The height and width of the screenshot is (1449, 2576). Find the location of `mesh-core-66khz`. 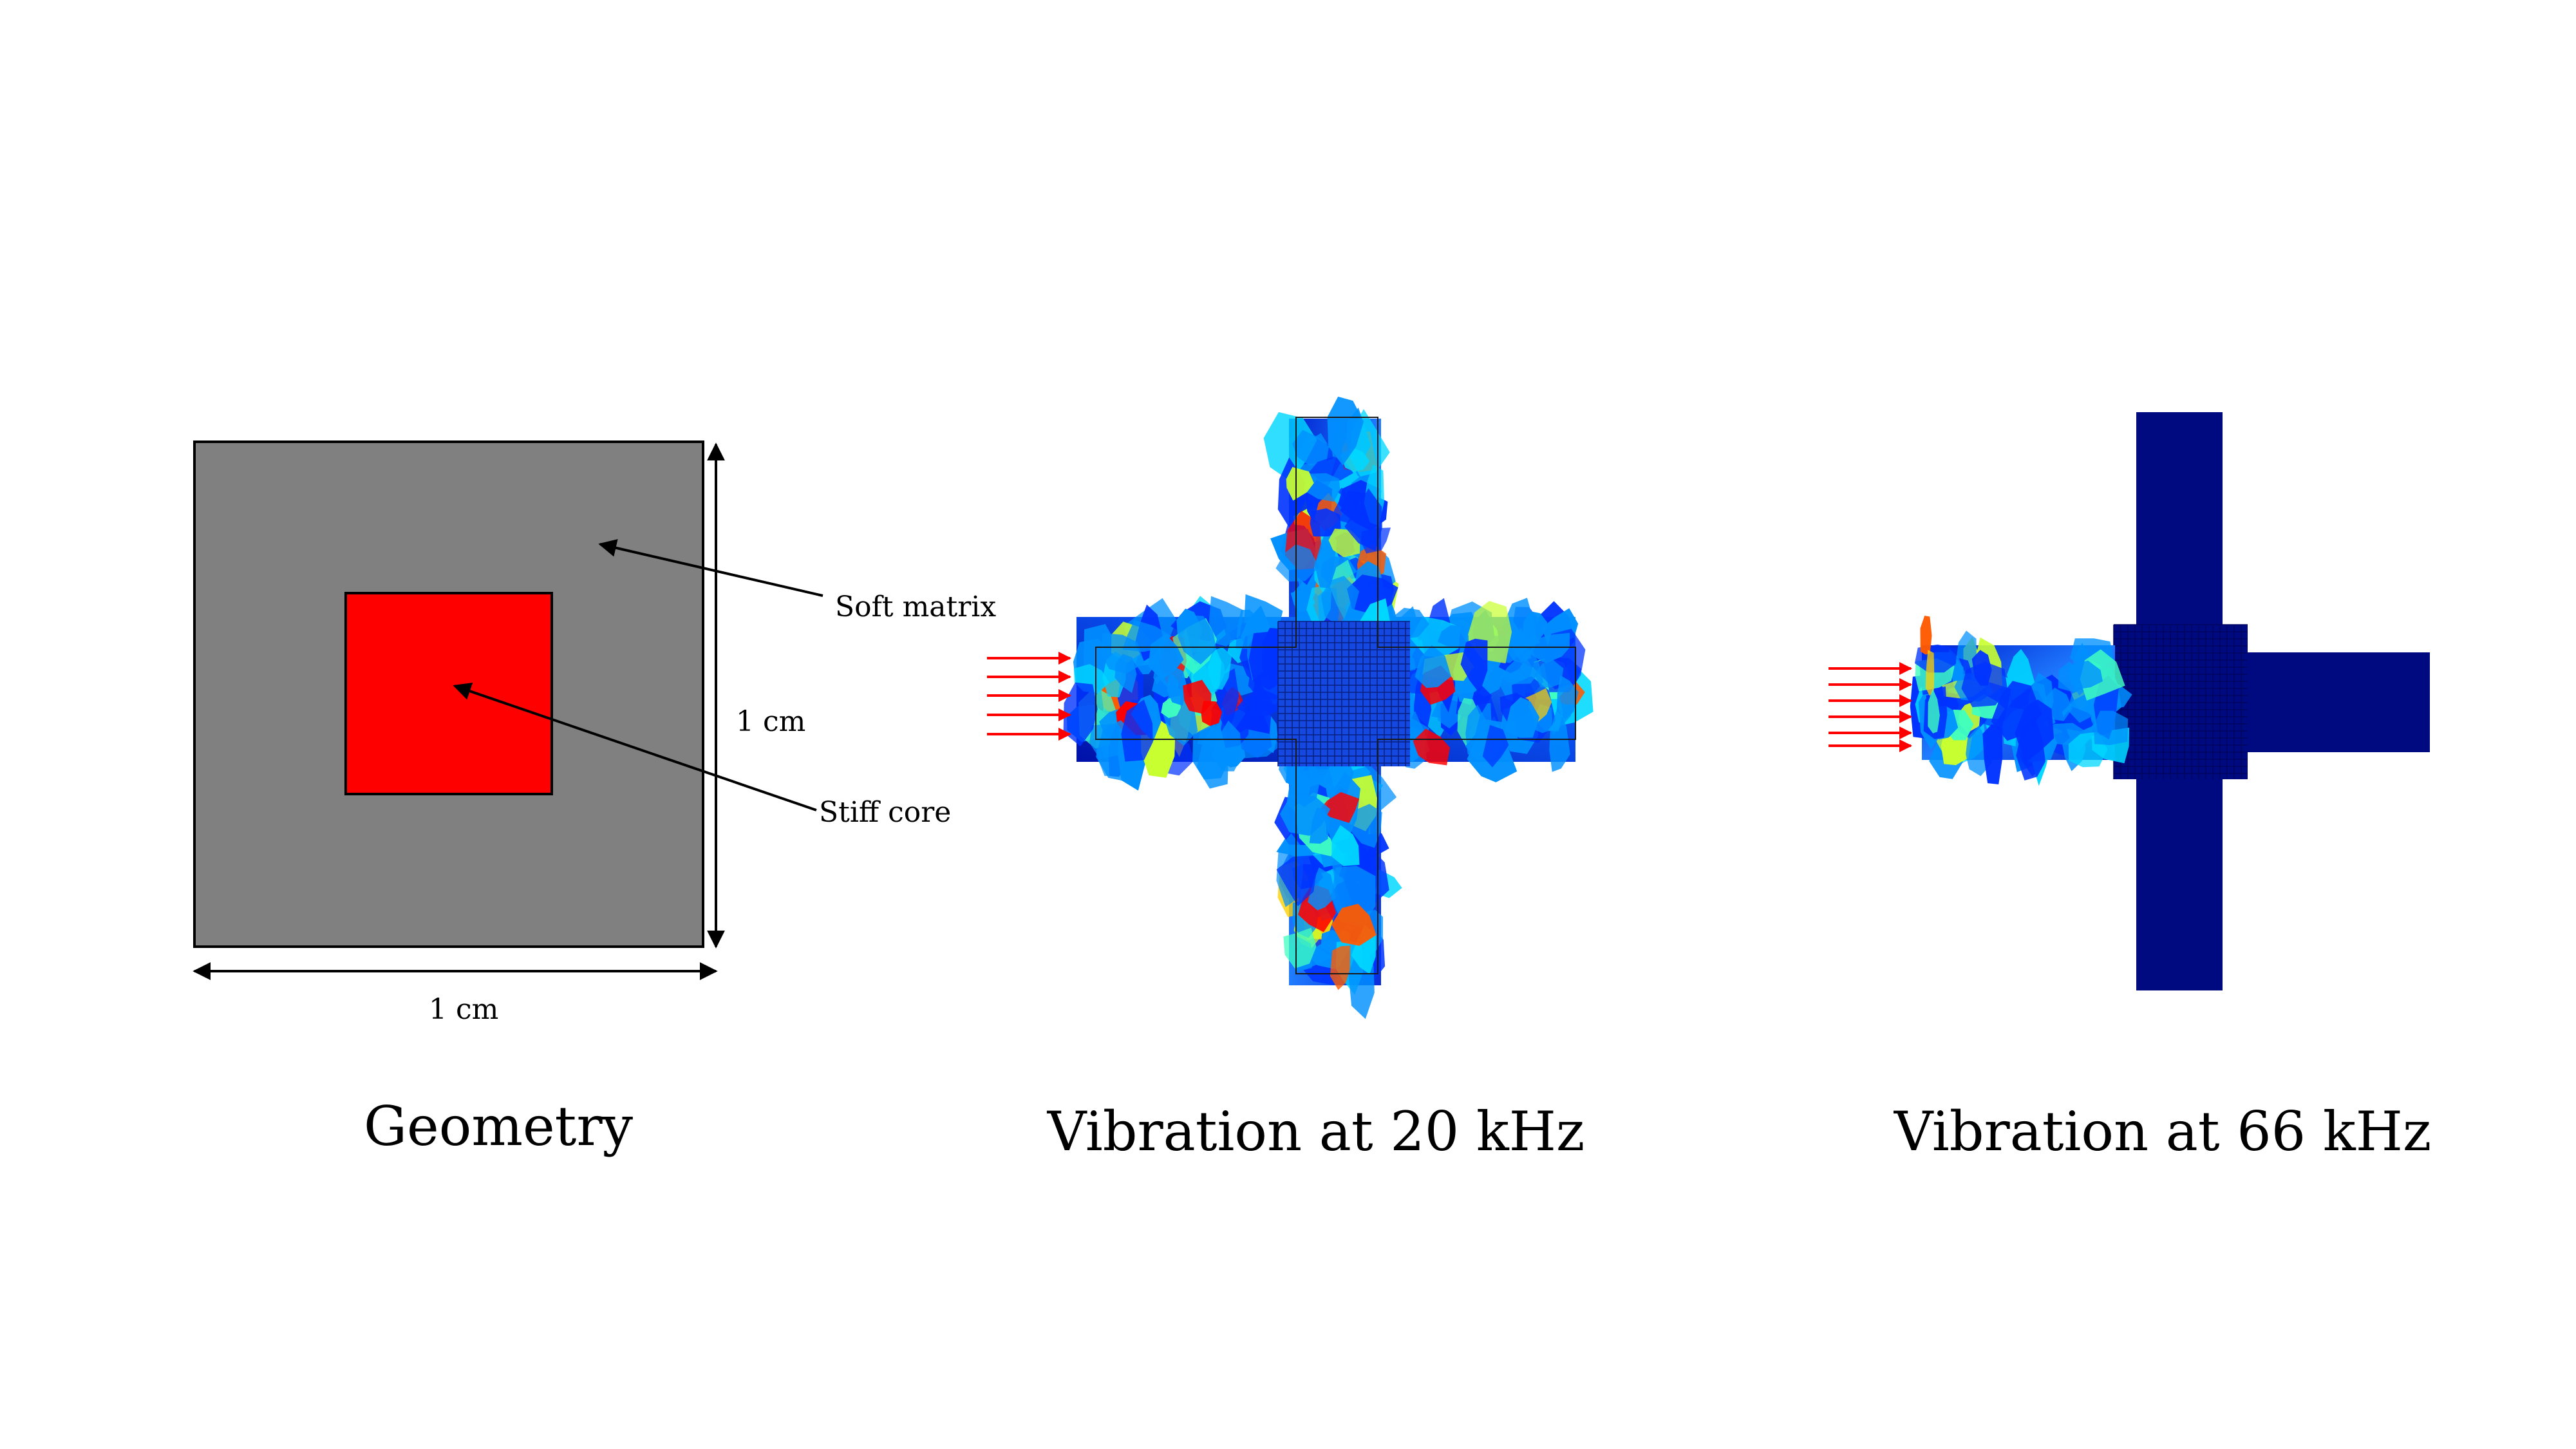

mesh-core-66khz is located at coordinates (2180, 701).